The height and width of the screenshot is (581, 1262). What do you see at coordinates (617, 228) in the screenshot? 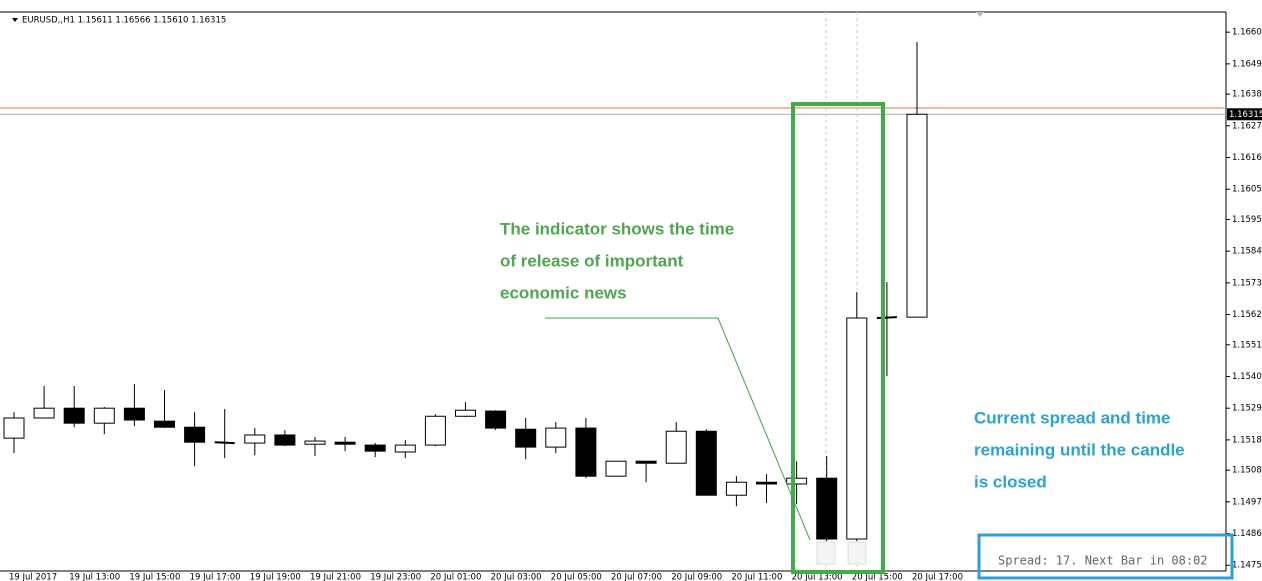
I see `news-annotation-line: The indicator shows the time` at bounding box center [617, 228].